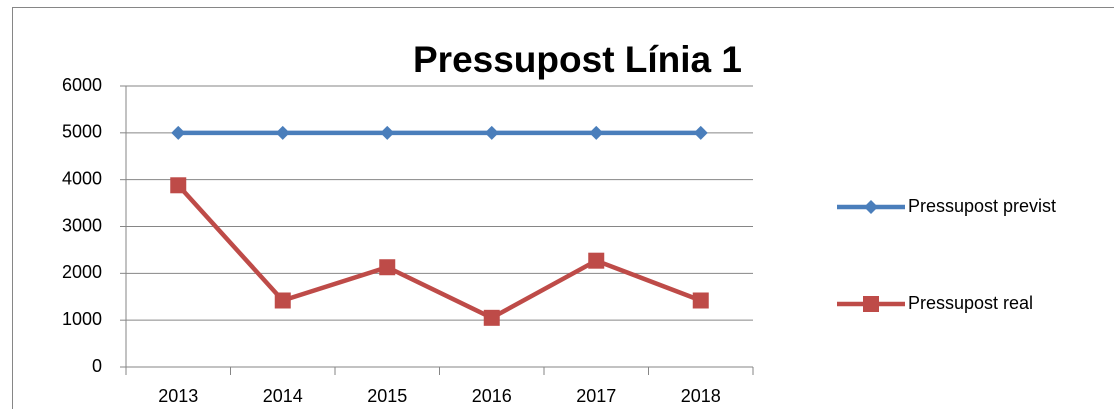 The height and width of the screenshot is (409, 1114). Describe the element at coordinates (178, 396) in the screenshot. I see `x-tick-label: 2013` at that location.